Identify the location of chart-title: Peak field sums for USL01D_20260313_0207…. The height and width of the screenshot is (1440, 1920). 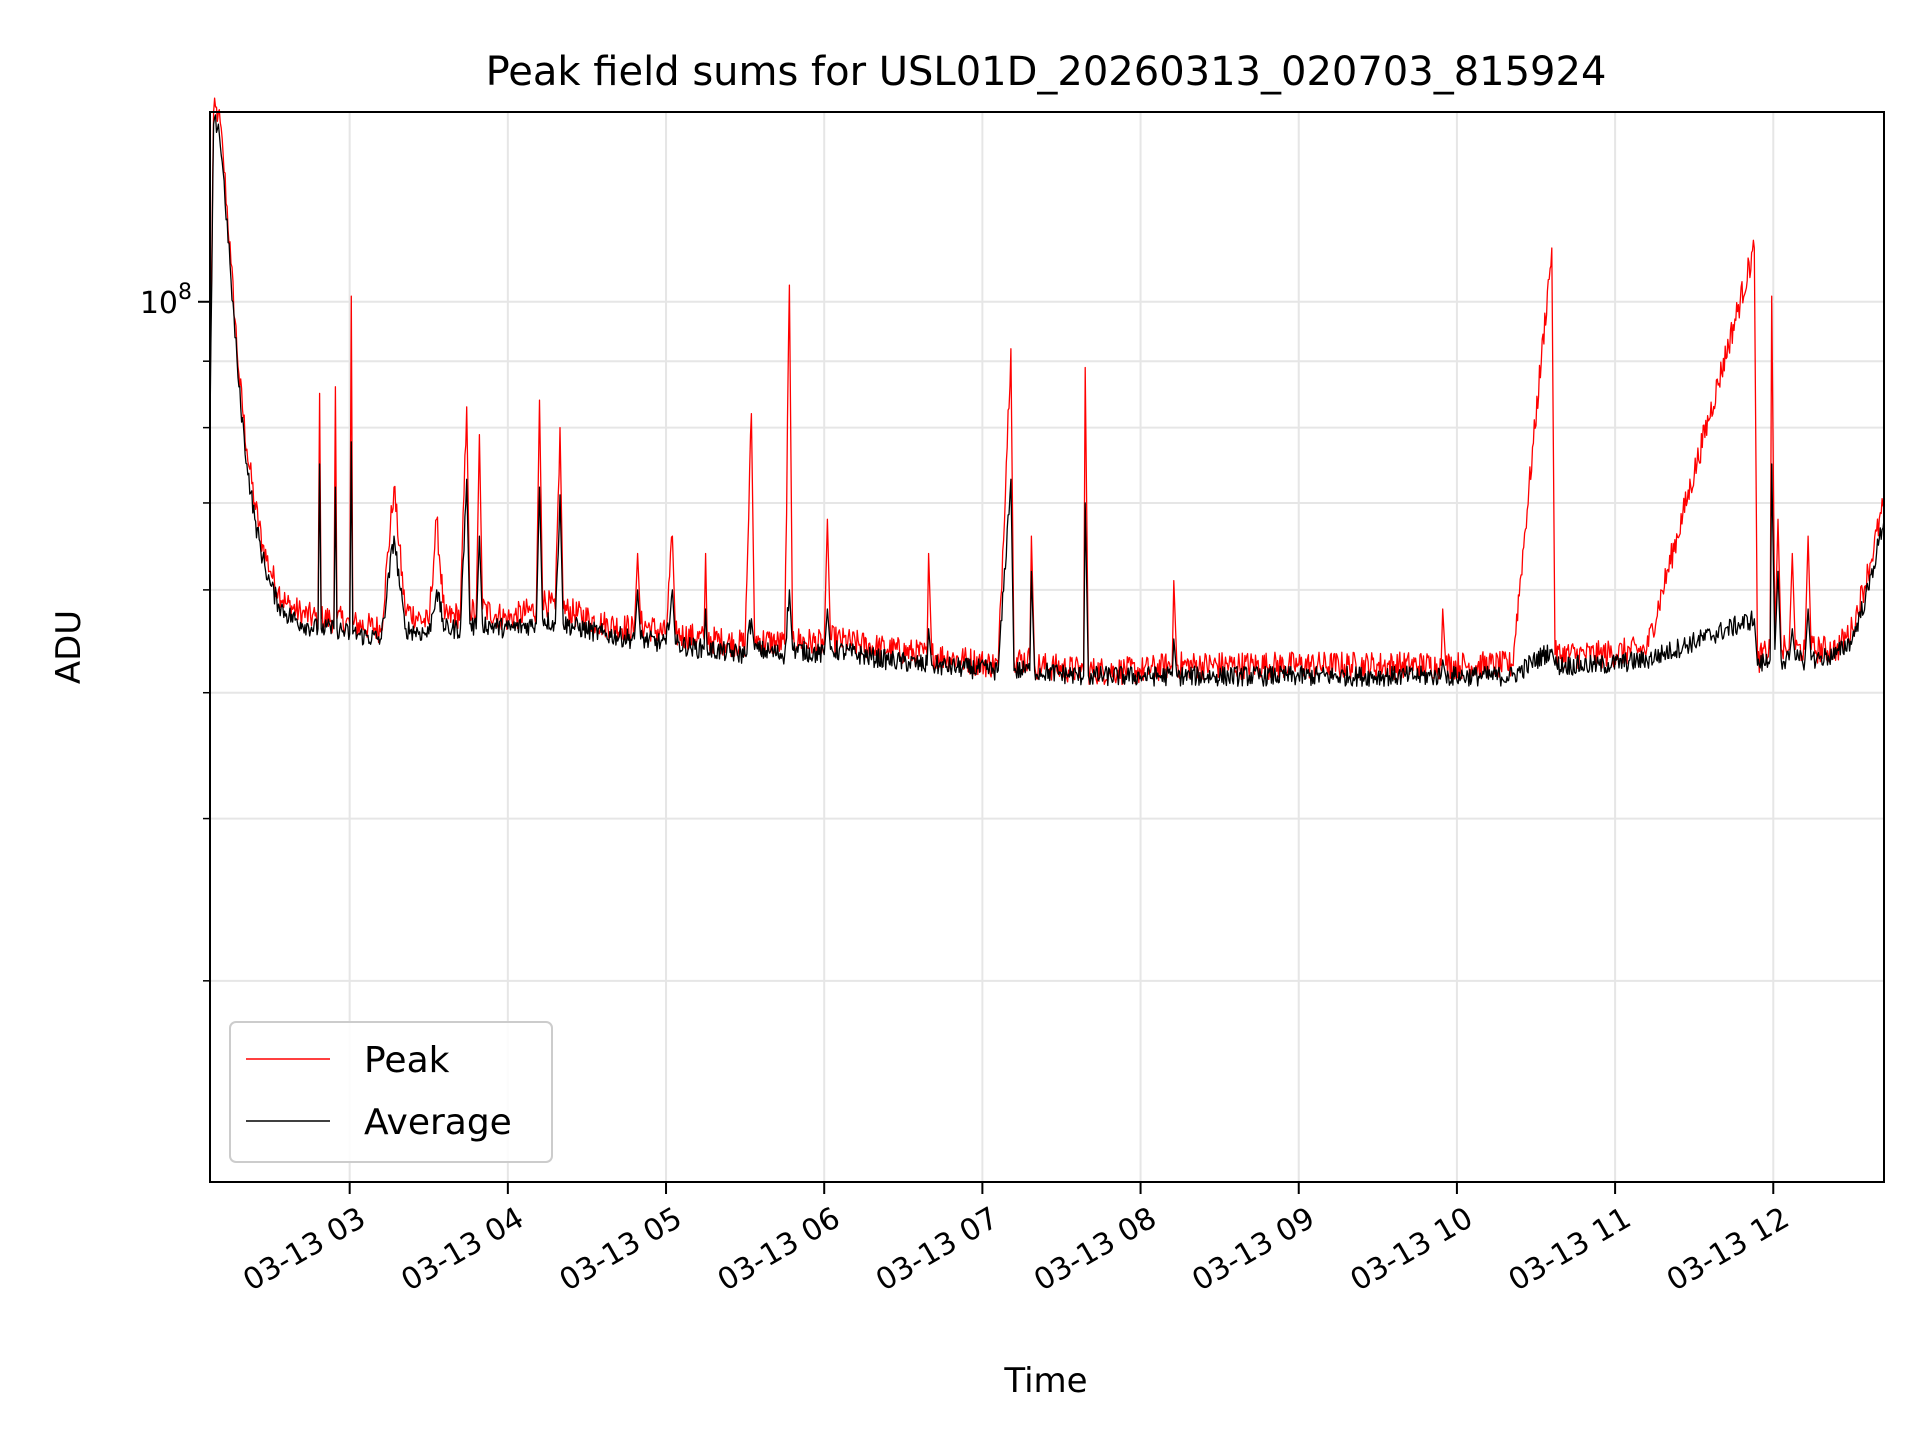
(1046, 72).